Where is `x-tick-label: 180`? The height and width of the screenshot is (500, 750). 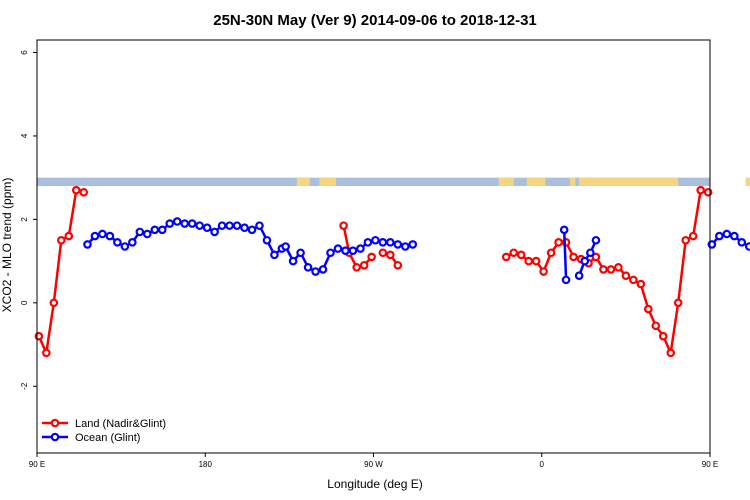
x-tick-label: 180 is located at coordinates (206, 464).